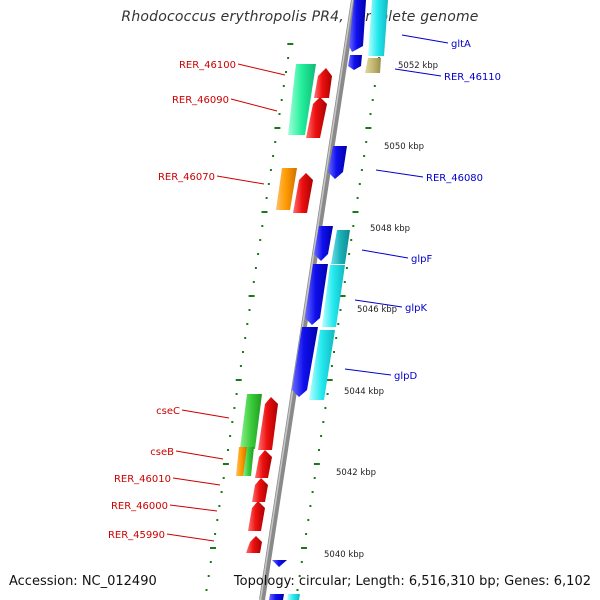 The width and height of the screenshot is (600, 600). Describe the element at coordinates (248, 461) in the screenshot. I see `gene-cseB-green` at that location.